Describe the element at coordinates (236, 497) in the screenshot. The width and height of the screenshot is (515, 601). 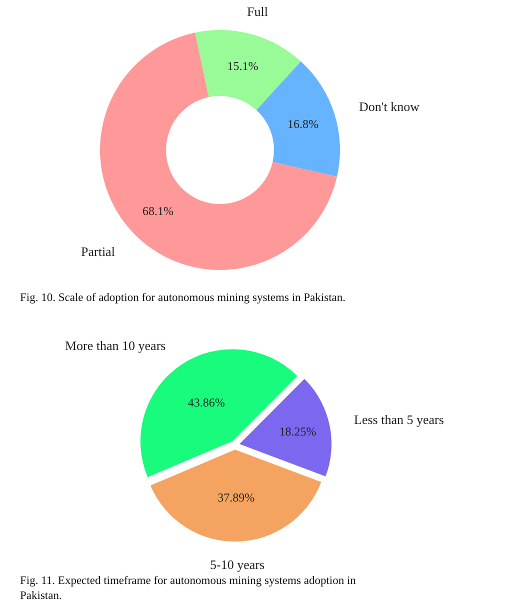
I see `data-label: 37.89%` at that location.